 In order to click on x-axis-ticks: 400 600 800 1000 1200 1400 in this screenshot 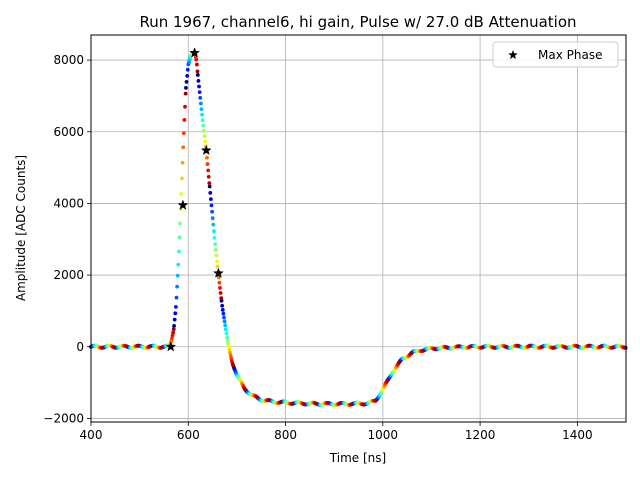, I will do `click(336, 432)`.